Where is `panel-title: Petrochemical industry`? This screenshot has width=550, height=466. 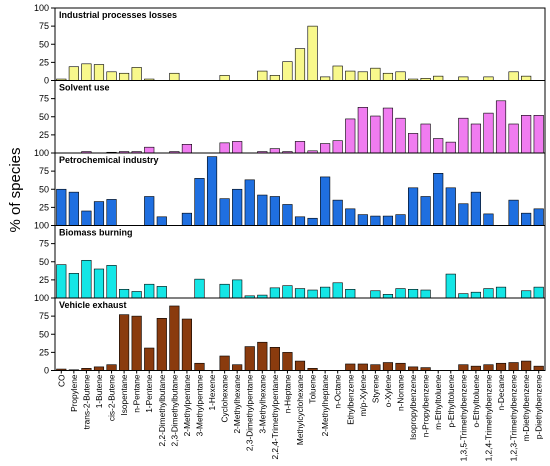 panel-title: Petrochemical industry is located at coordinates (109, 160).